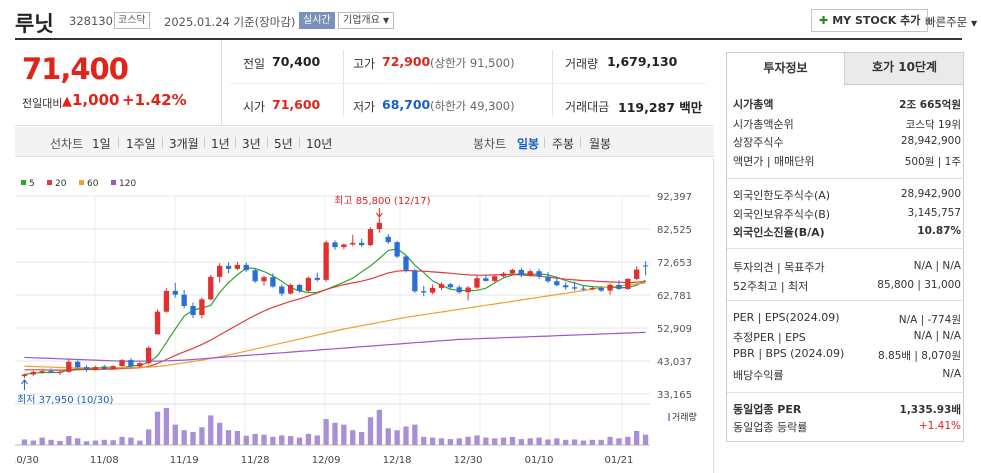  Describe the element at coordinates (786, 317) in the screenshot. I see `panel-row-label: PER | EPS(2024.09)` at that location.